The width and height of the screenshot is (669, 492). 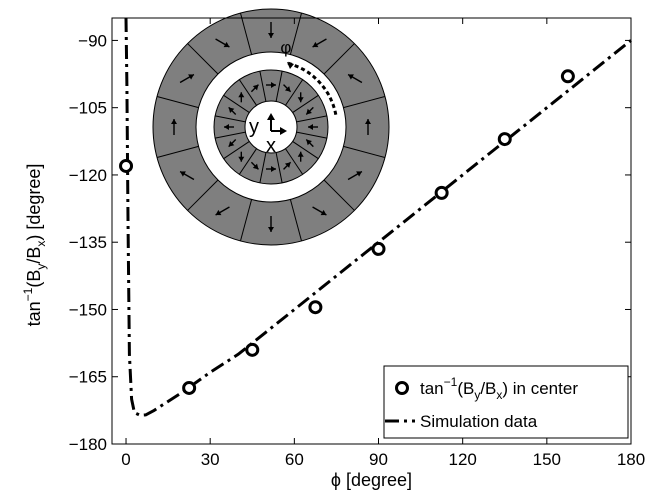 What do you see at coordinates (271, 146) in the screenshot?
I see `bore-x-label: x` at bounding box center [271, 146].